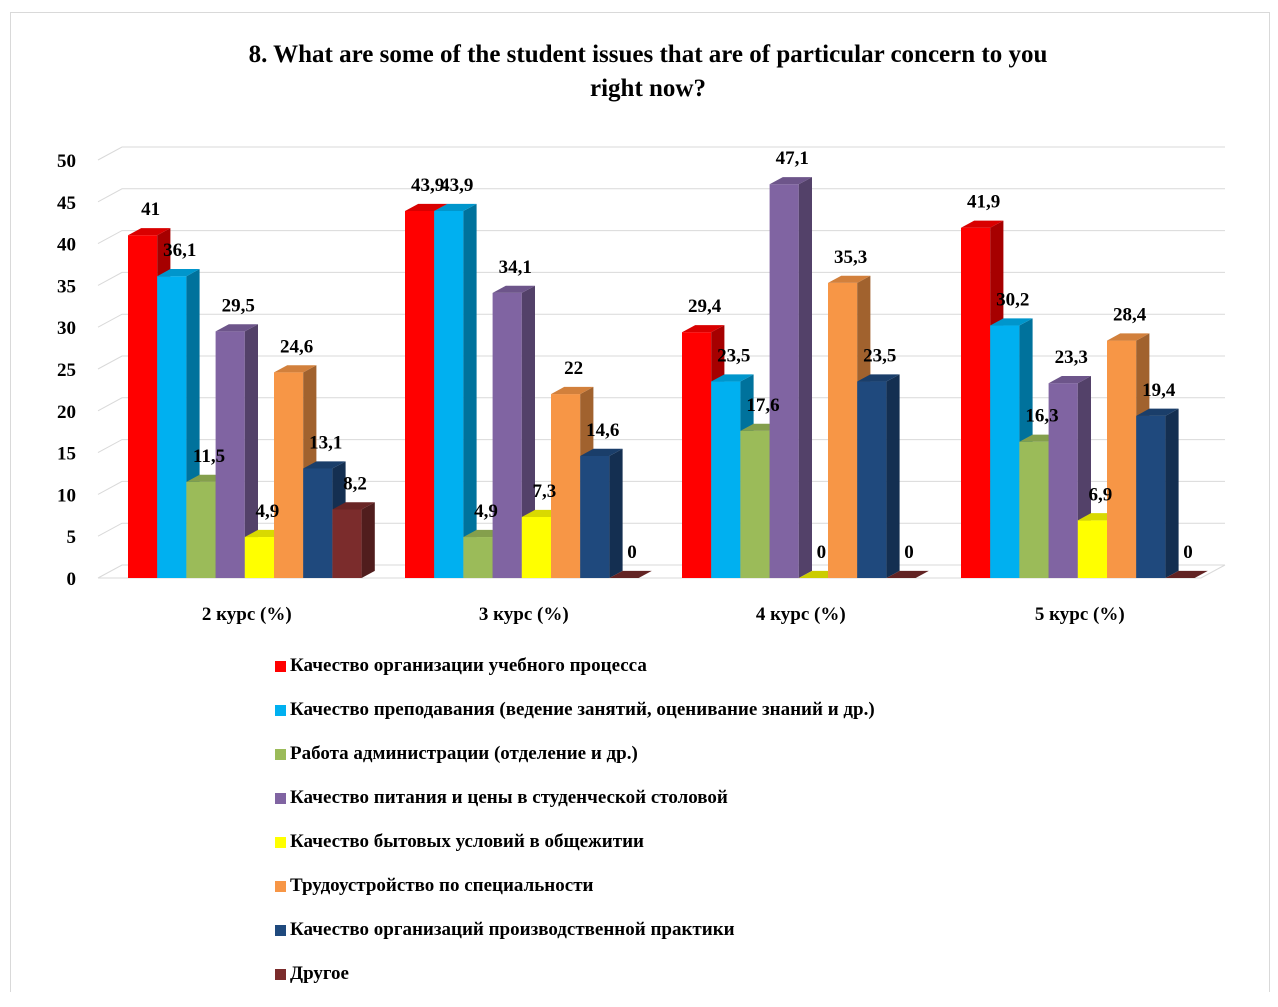 This screenshot has height=1007, width=1278. Describe the element at coordinates (66, 245) in the screenshot. I see `y-tick-label: 40` at that location.